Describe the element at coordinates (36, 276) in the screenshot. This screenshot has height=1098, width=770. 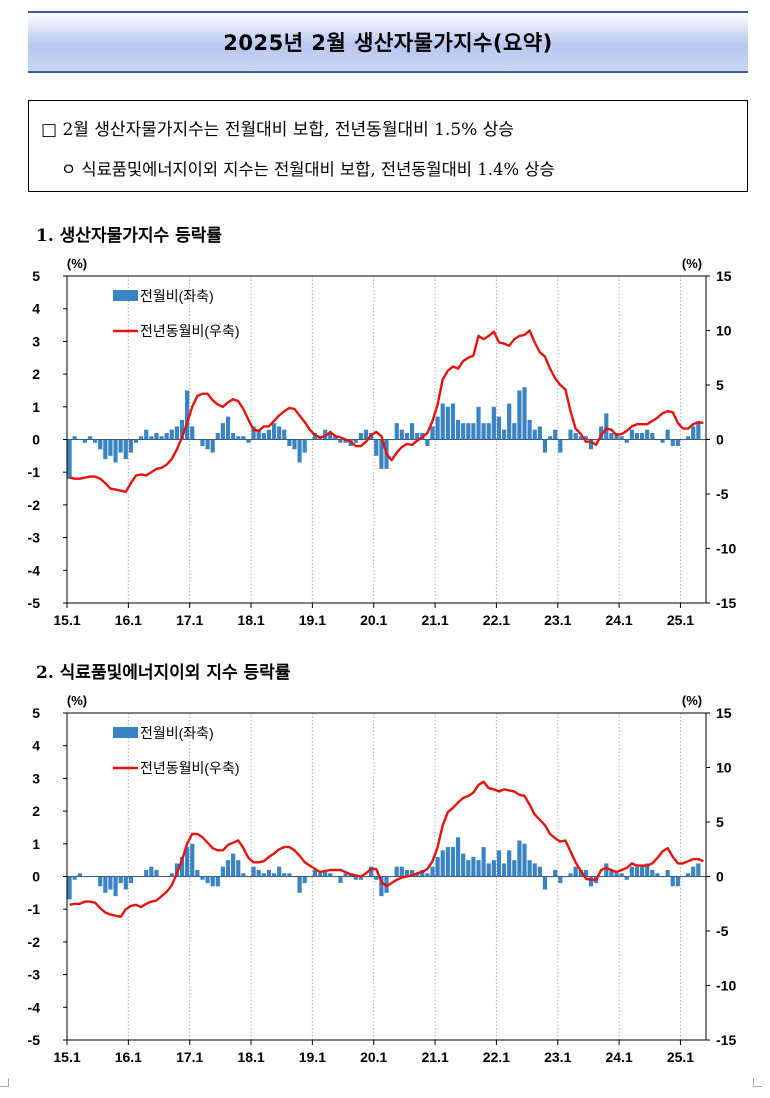
I see `y-tick-label-left: 5` at that location.